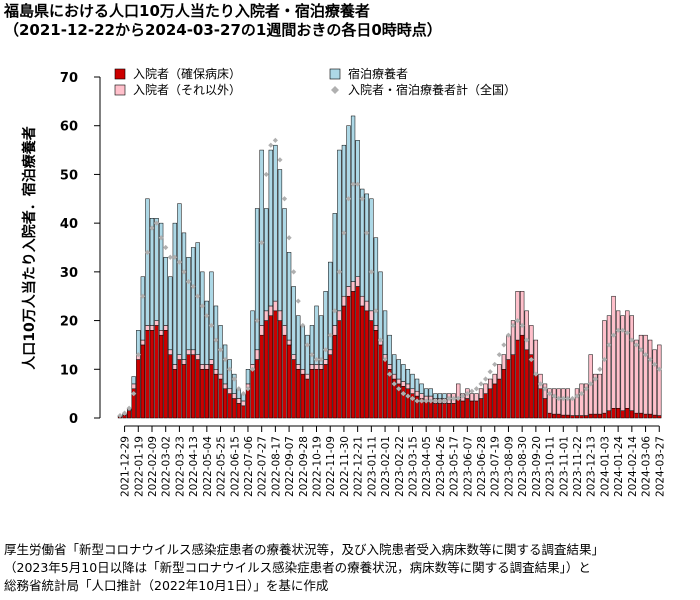  What do you see at coordinates (73, 419) in the screenshot?
I see `y-tick-label: 0` at bounding box center [73, 419].